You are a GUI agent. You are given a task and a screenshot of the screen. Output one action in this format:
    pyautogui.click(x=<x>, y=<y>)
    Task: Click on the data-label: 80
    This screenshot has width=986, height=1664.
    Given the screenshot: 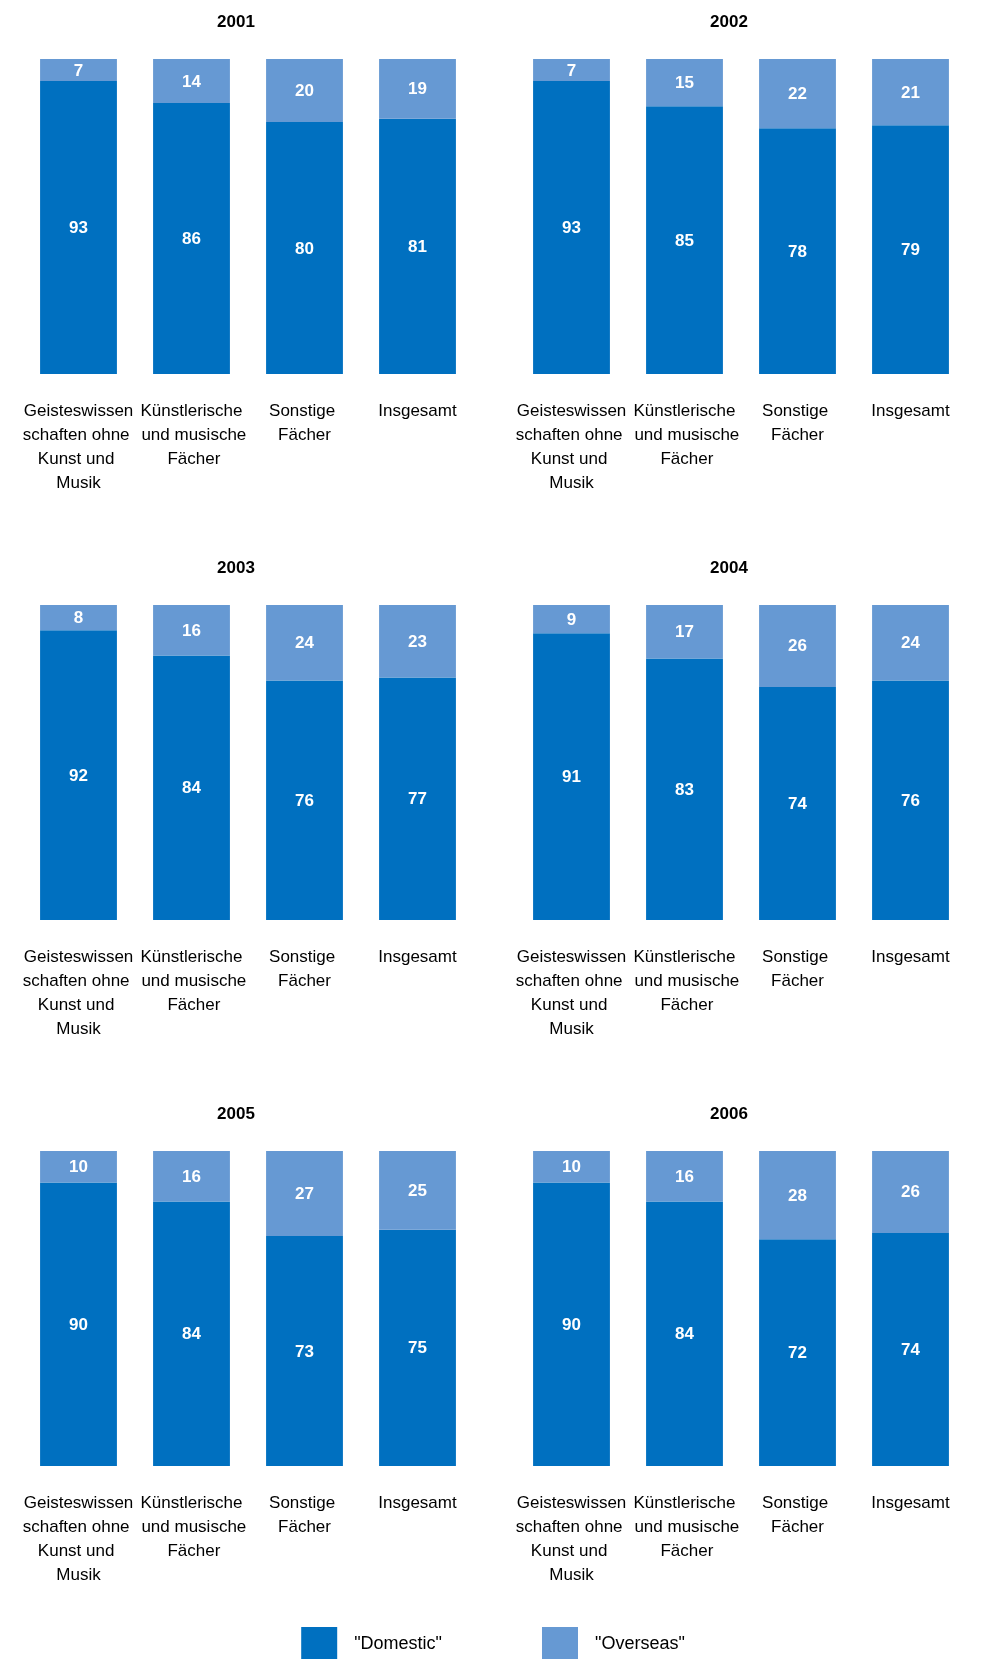 What is the action you would take?
    pyautogui.click(x=304, y=248)
    